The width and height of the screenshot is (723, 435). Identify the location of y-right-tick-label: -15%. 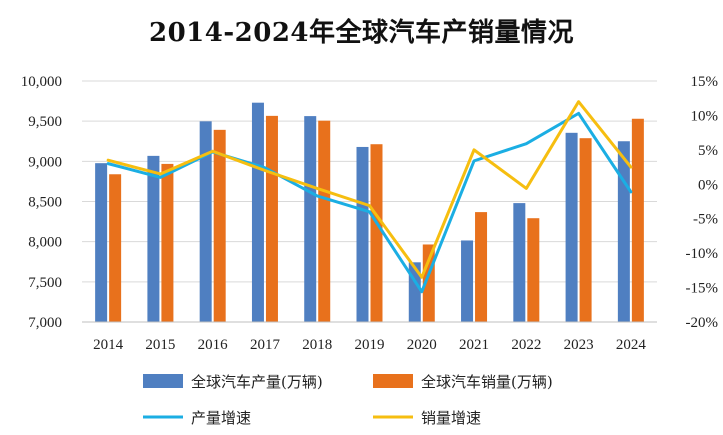
(702, 289).